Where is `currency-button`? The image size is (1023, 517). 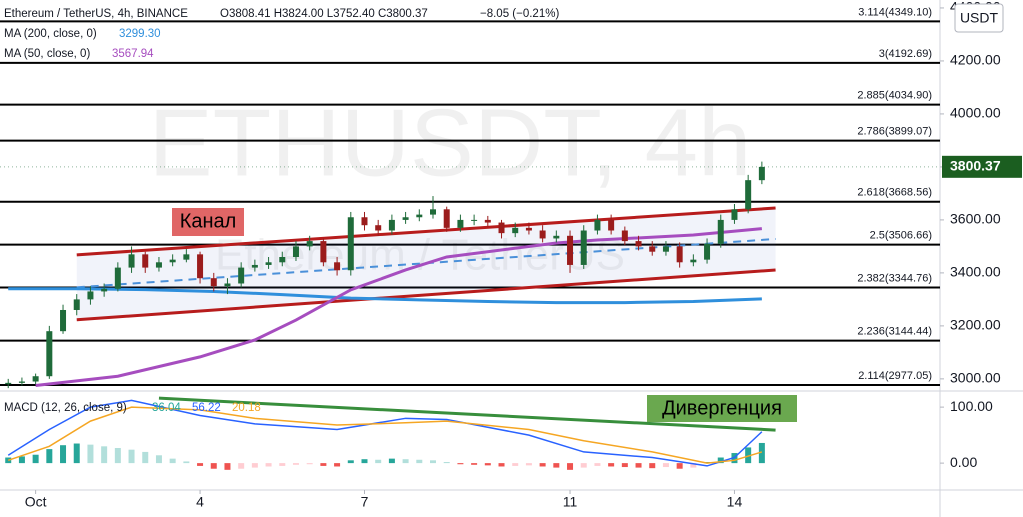
currency-button is located at coordinates (979, 18).